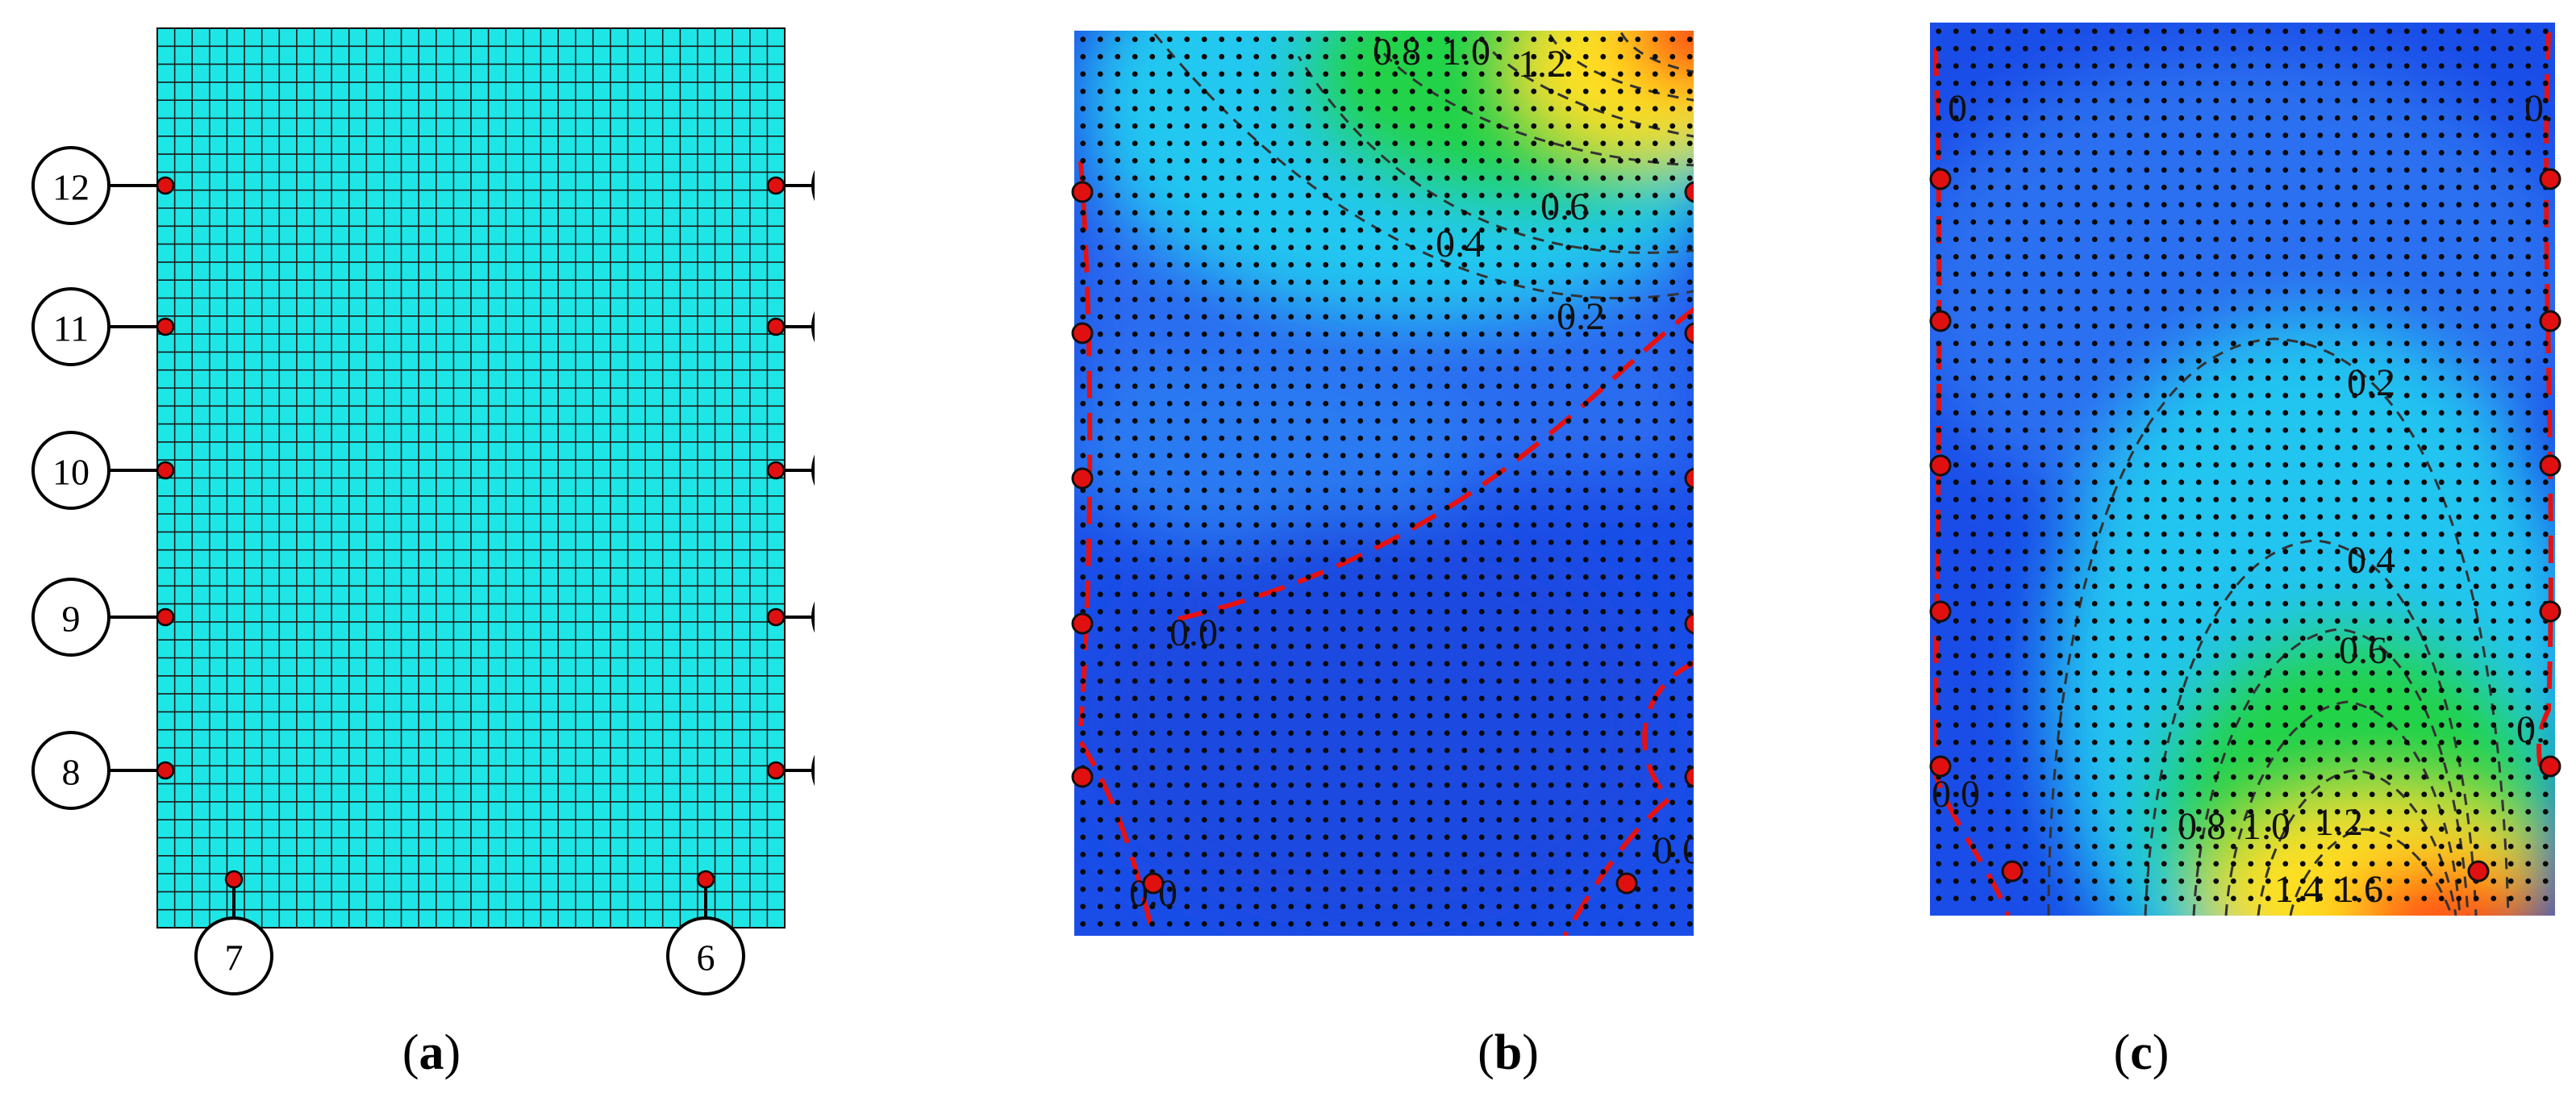  Describe the element at coordinates (71, 187) in the screenshot. I see `sensor-id-label: 12` at that location.